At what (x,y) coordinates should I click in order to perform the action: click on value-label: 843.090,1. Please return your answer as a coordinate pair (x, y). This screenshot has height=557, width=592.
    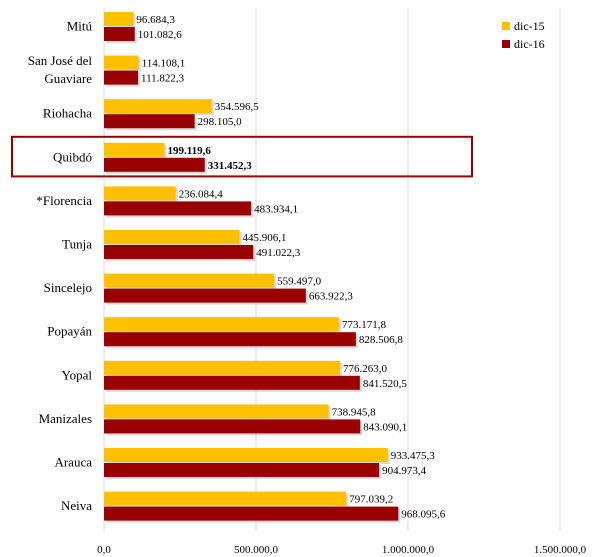
    Looking at the image, I should click on (385, 427).